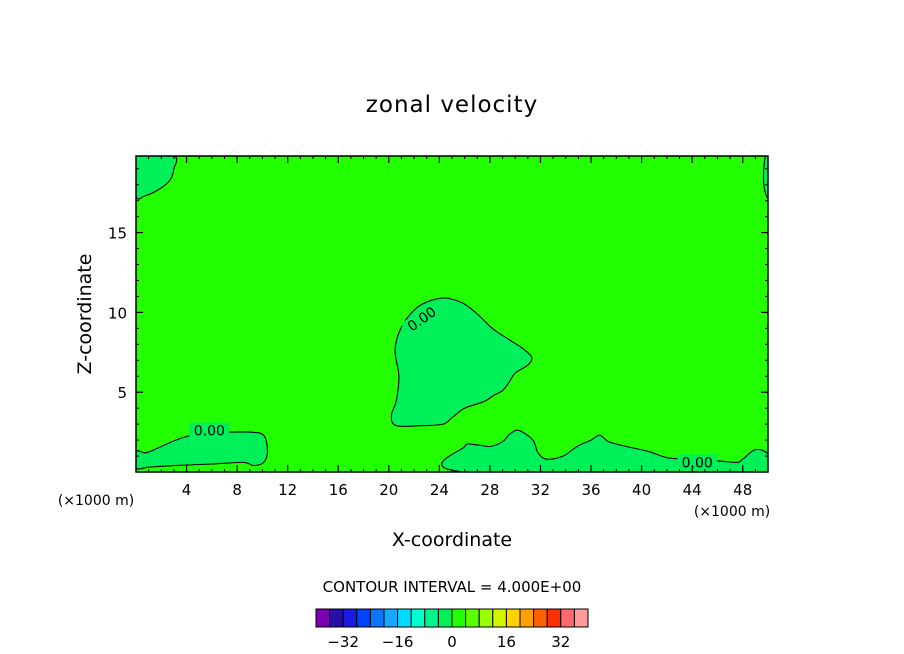  What do you see at coordinates (489, 490) in the screenshot?
I see `x-tick-label: 28` at bounding box center [489, 490].